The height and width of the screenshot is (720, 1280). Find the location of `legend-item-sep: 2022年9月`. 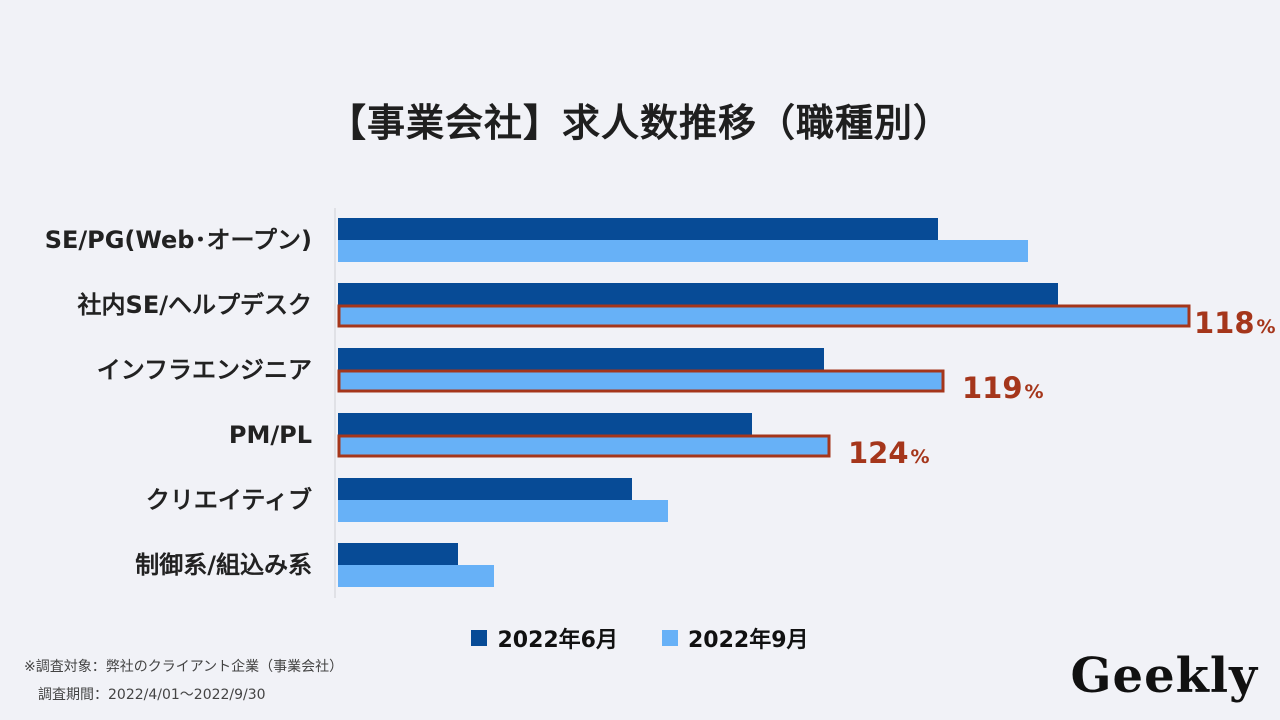

legend-item-sep: 2022年9月 is located at coordinates (735, 638).